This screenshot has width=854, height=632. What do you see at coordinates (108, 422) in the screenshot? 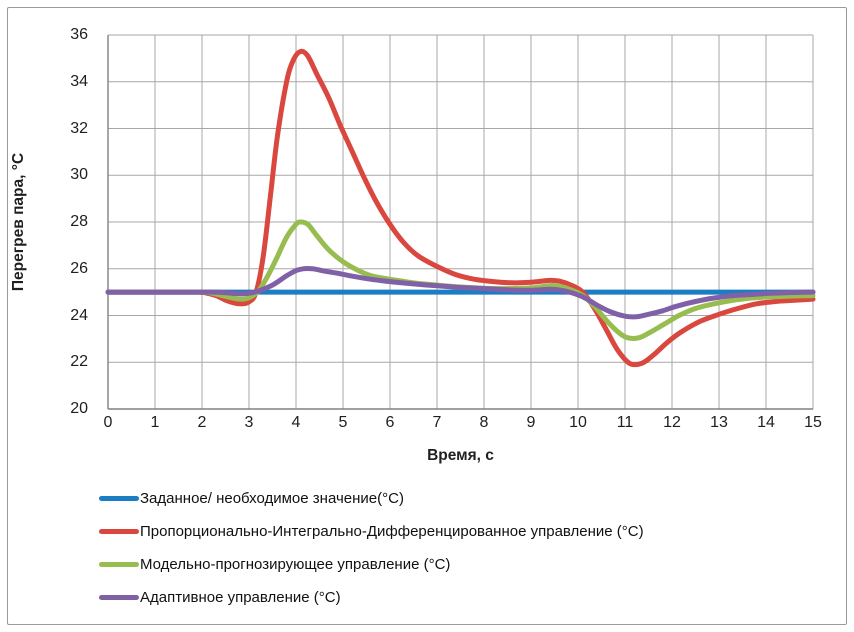
I see `x-tick-label: 0` at bounding box center [108, 422].